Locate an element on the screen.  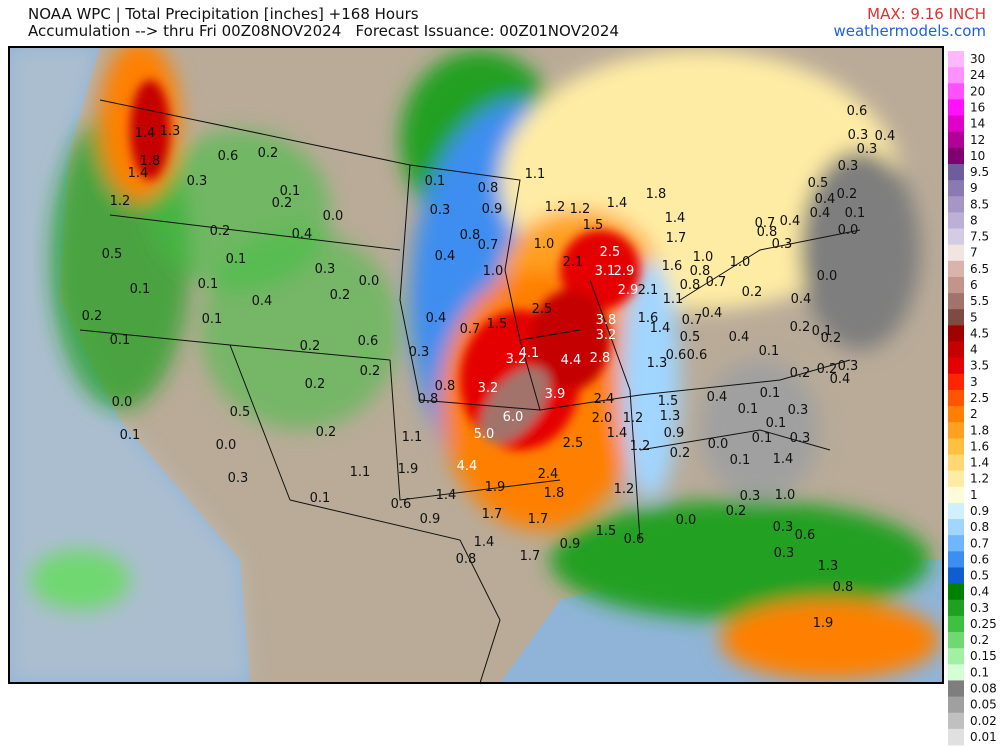
legend-label: 3.5 is located at coordinates (979, 366).